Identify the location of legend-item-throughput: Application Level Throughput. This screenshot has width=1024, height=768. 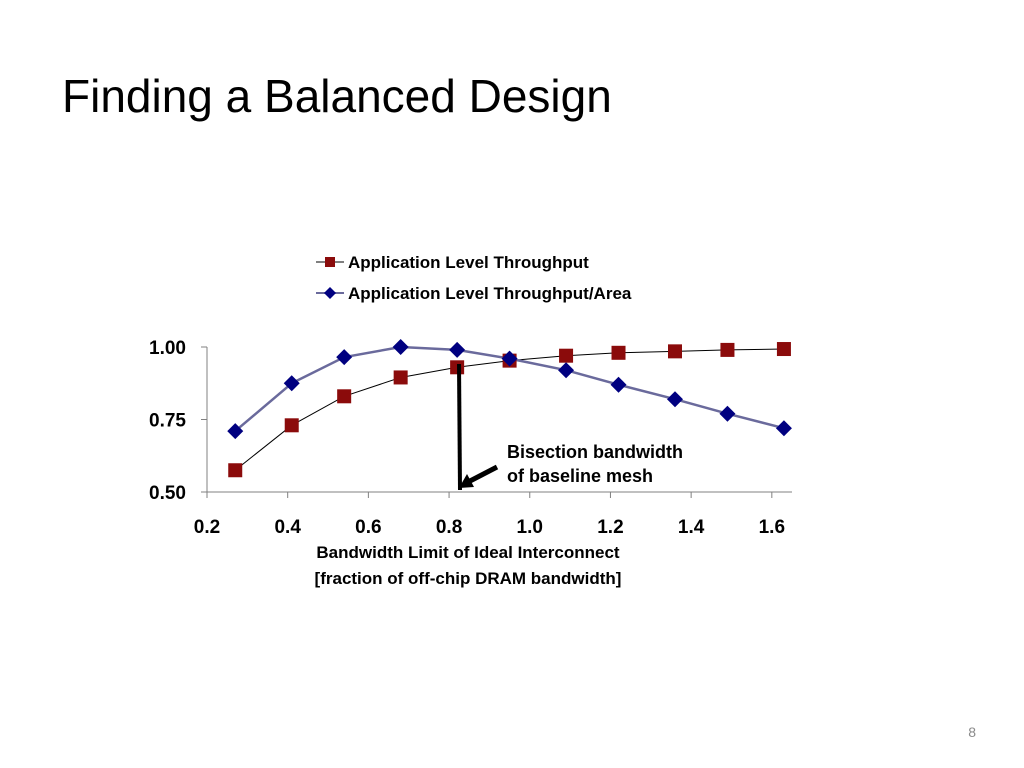
(452, 262).